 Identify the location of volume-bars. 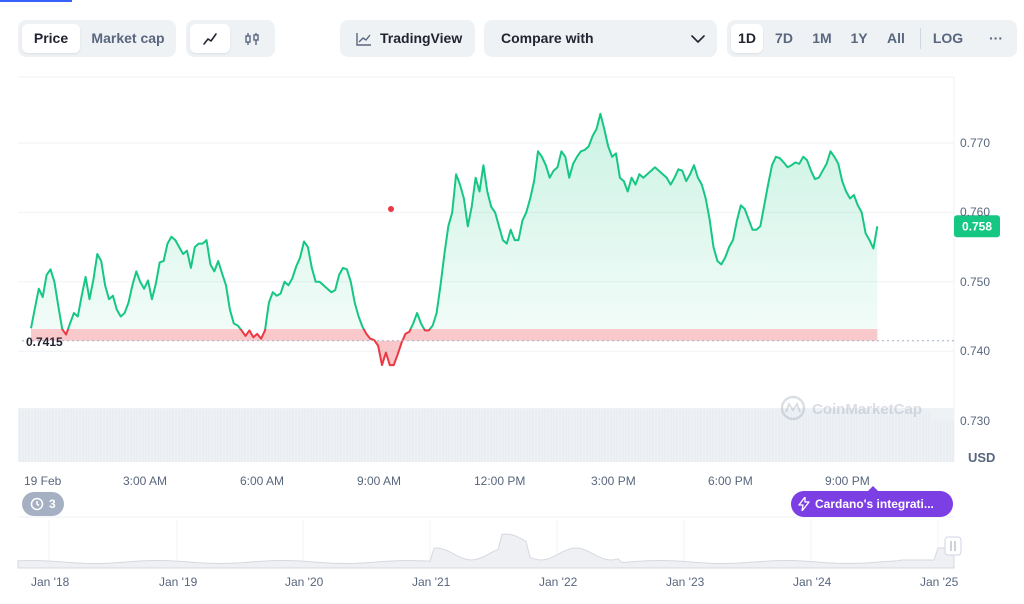
(486, 435).